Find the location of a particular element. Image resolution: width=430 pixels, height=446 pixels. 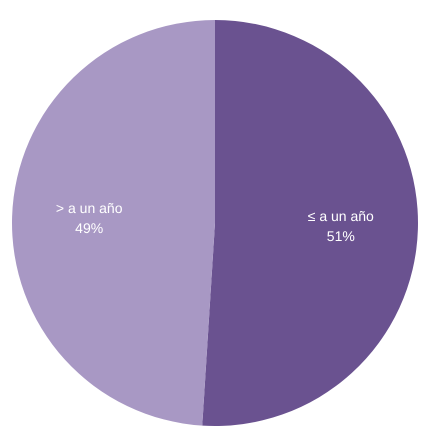

slice-label: > a un año is located at coordinates (89, 208).